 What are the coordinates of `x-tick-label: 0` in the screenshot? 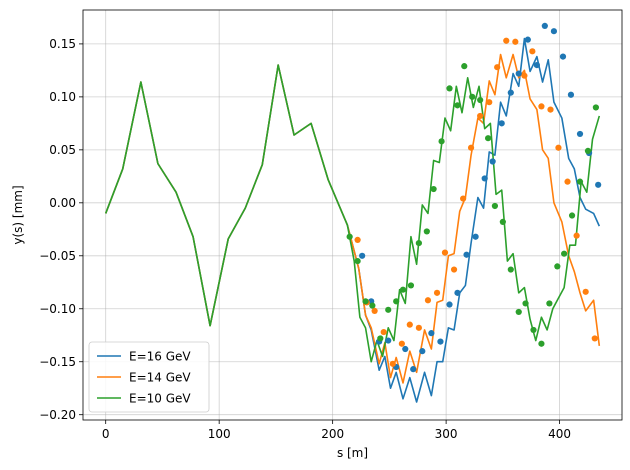 It's located at (106, 434).